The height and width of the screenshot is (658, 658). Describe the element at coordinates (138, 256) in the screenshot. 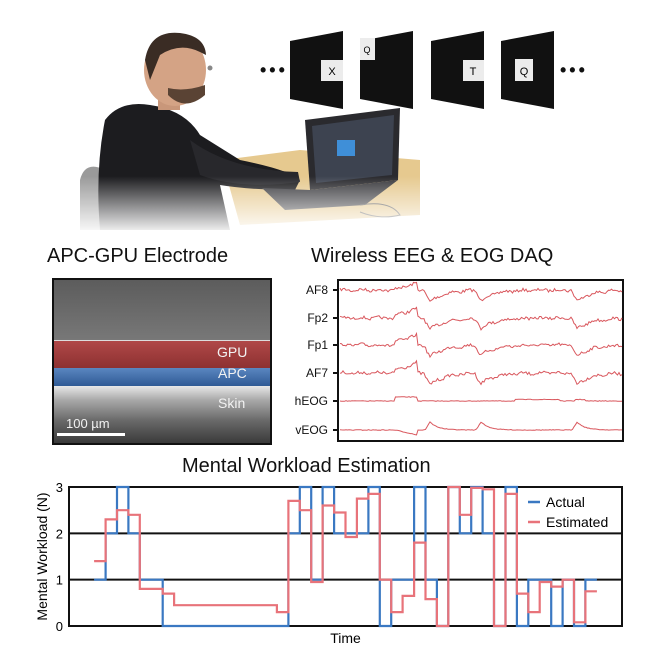

I see `electrode-panel-title: APC-GPU Electrode` at that location.